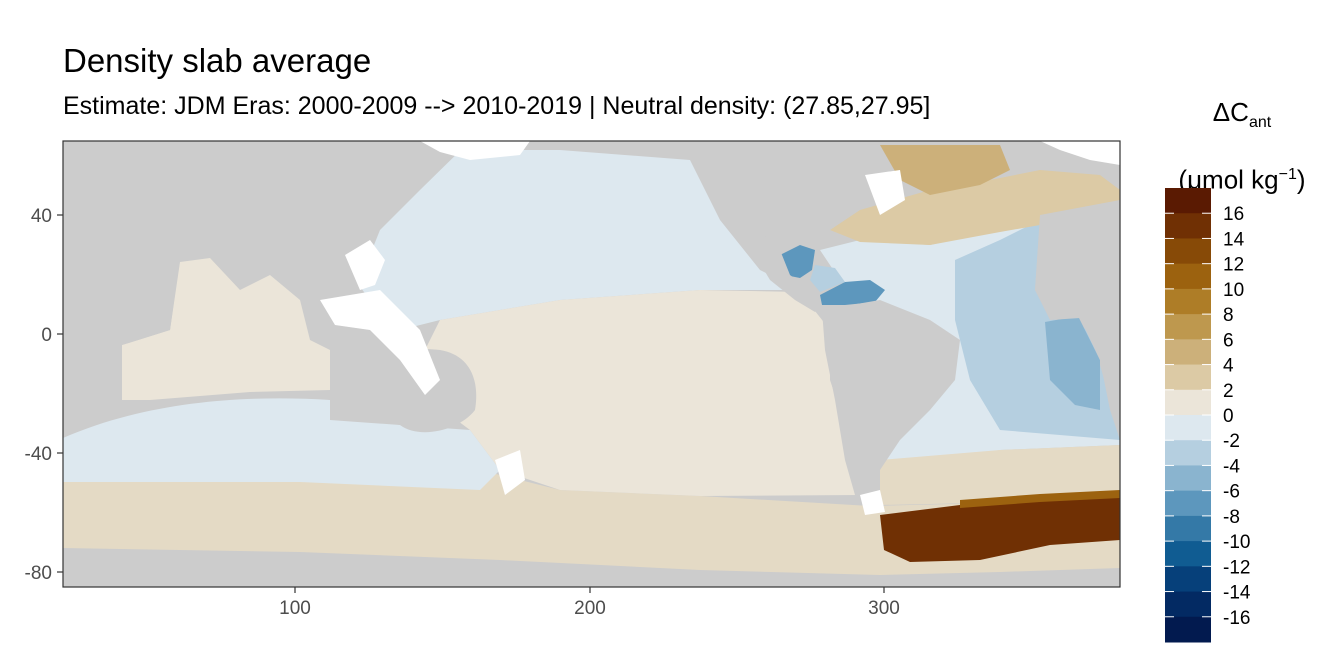 This screenshot has width=1344, height=672. I want to click on legend-label: 0, so click(1228, 416).